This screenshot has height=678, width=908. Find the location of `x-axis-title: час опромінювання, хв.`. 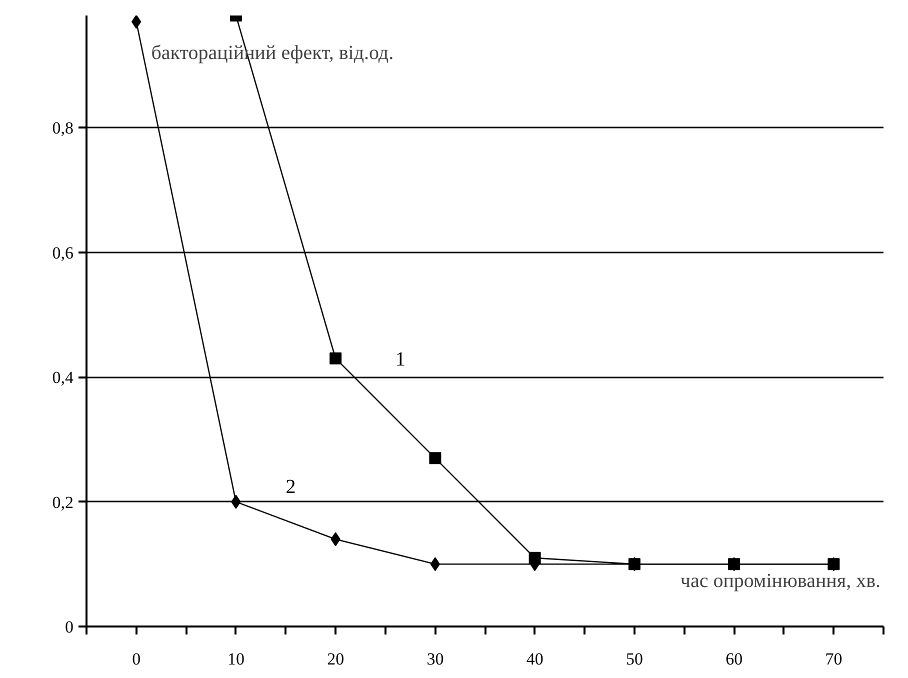

x-axis-title: час опромінювання, хв. is located at coordinates (780, 581).